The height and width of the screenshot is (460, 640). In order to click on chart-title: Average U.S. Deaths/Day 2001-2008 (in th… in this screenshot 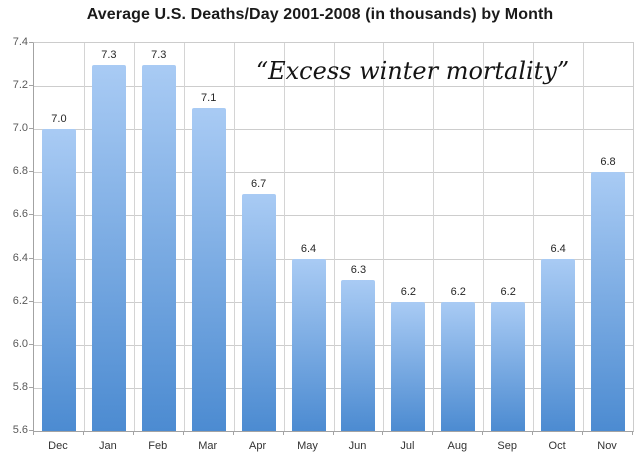, I will do `click(320, 14)`.